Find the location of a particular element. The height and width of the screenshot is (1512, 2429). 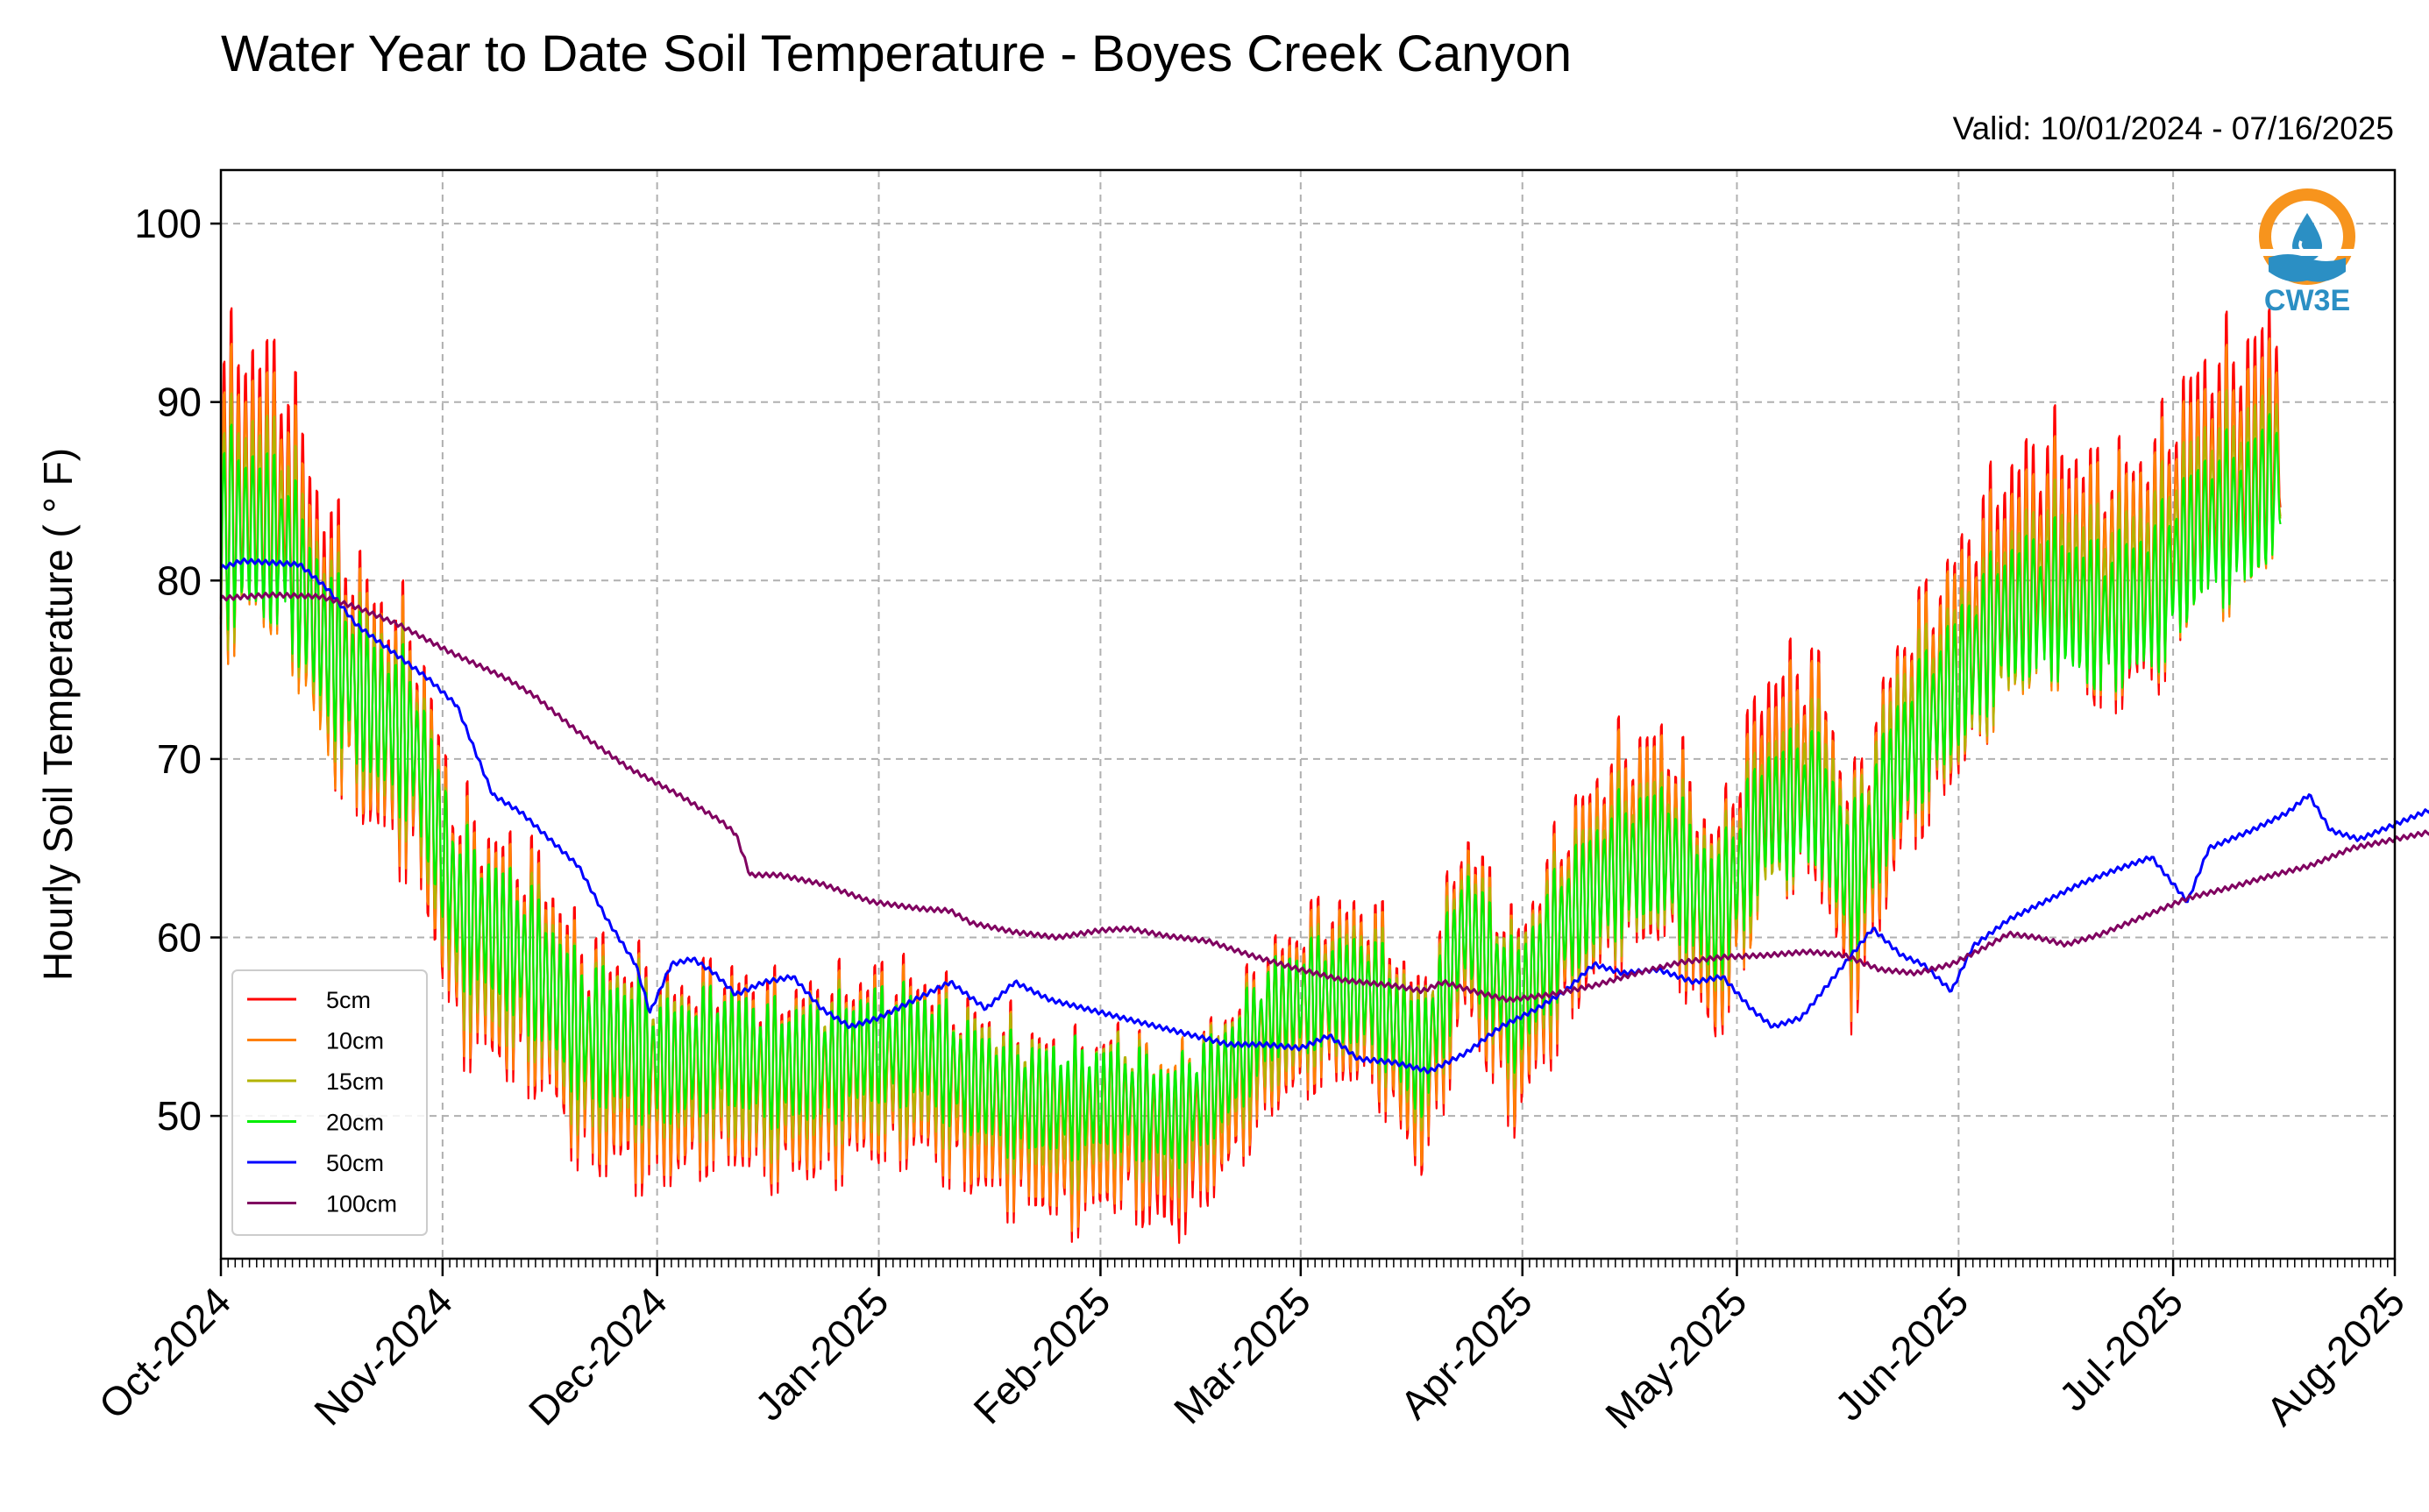

x-minor-ticks is located at coordinates (1308, 1263).